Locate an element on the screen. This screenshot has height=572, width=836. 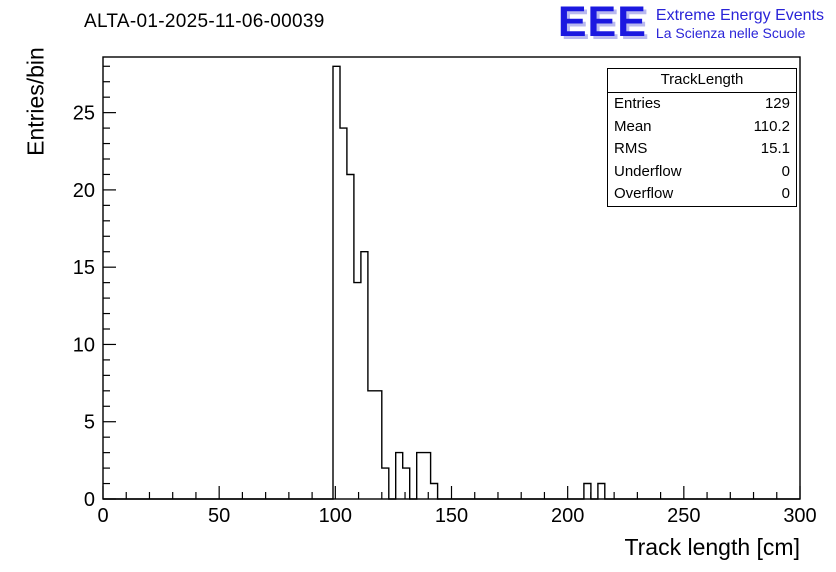
x-axis-label: Track length [cm] is located at coordinates (712, 547).